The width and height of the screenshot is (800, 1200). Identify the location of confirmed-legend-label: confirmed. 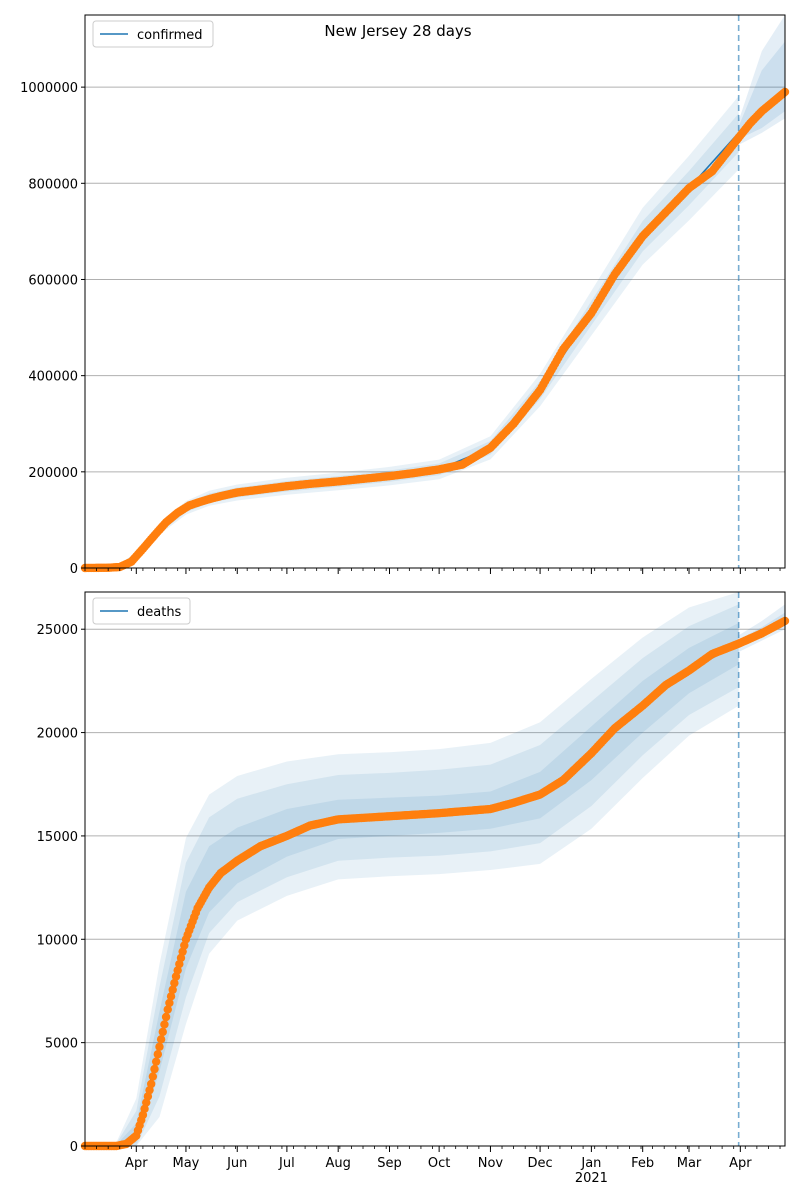
(170, 35).